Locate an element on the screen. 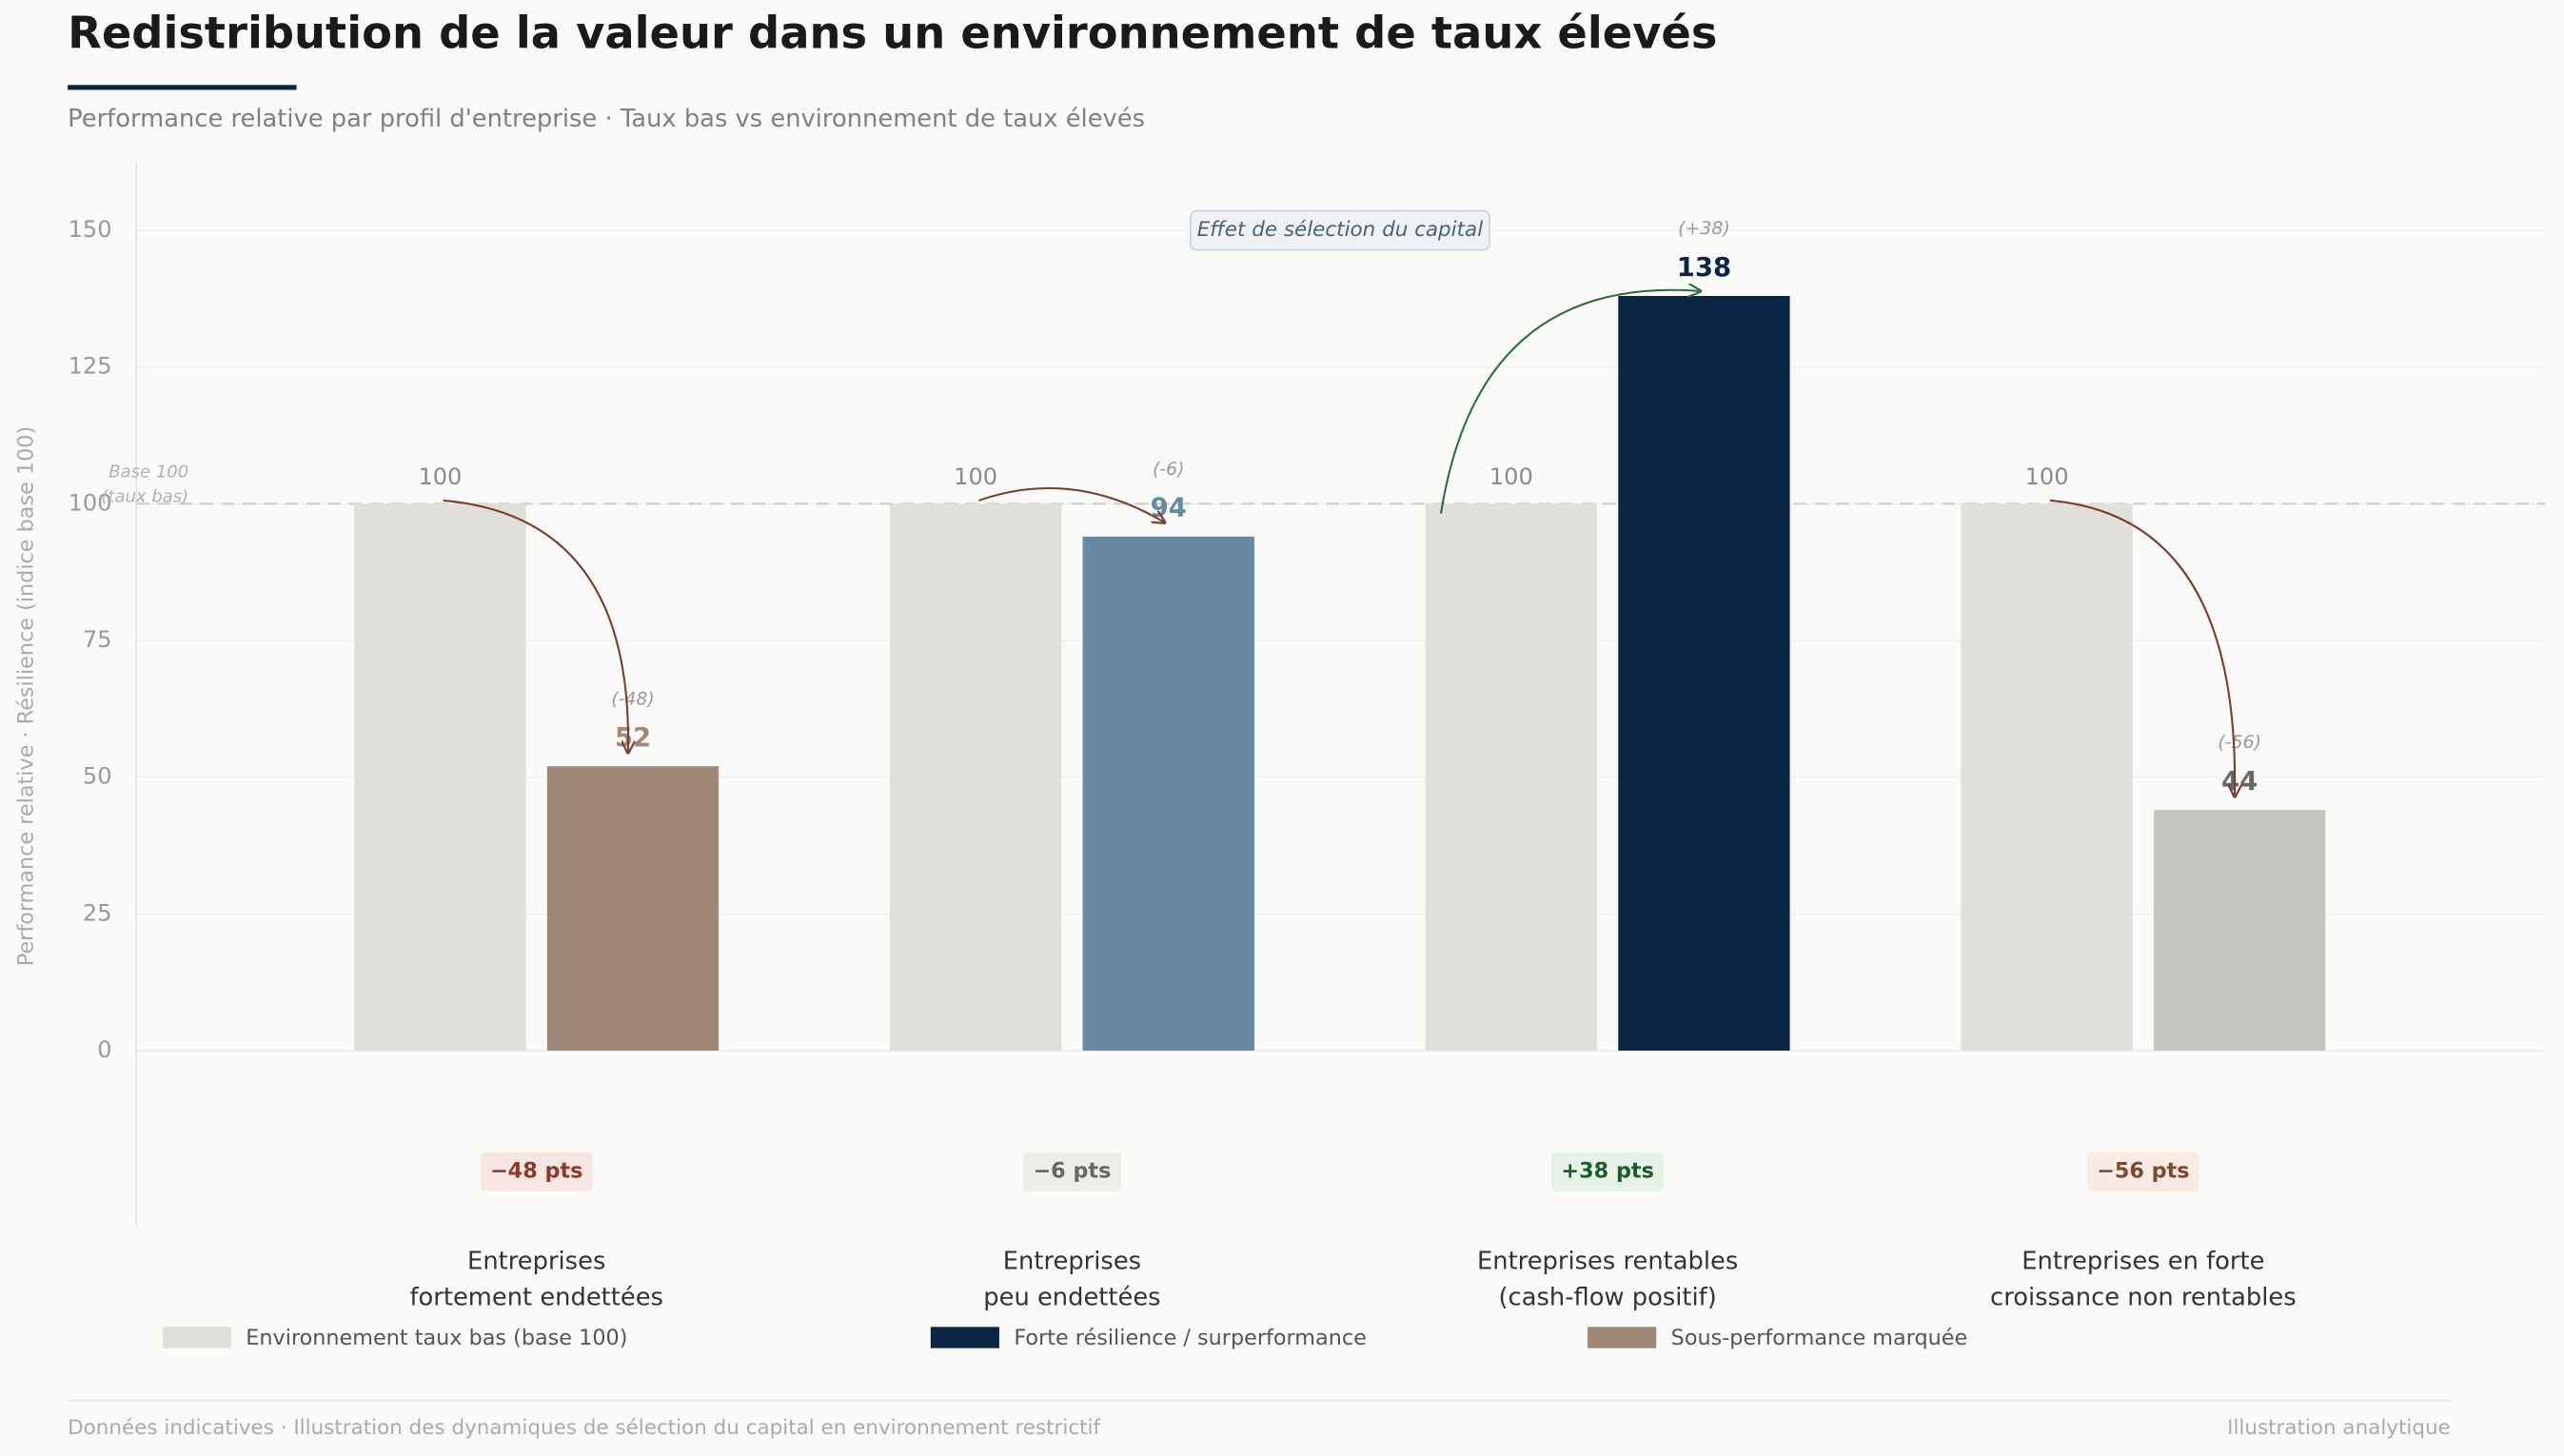 Image resolution: width=2564 pixels, height=1456 pixels. title-underline is located at coordinates (182, 87).